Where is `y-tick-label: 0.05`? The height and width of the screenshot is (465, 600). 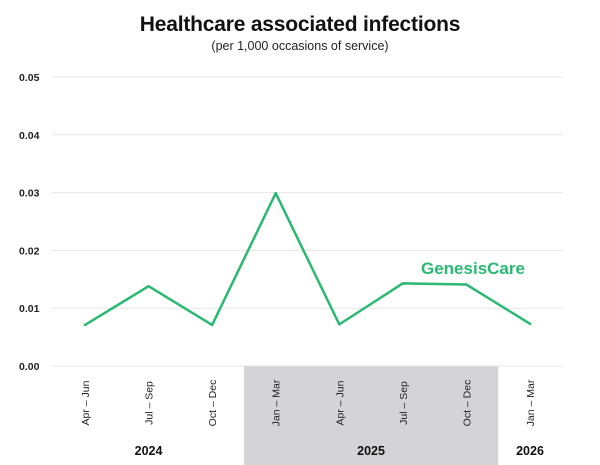
y-tick-label: 0.05 is located at coordinates (29, 78).